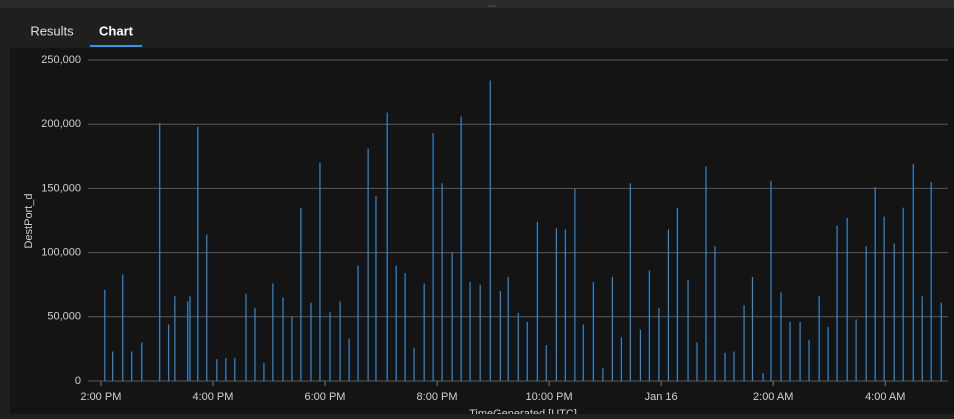 Image resolution: width=954 pixels, height=419 pixels. Describe the element at coordinates (437, 397) in the screenshot. I see `x-tick-label: 8:00 PM` at that location.